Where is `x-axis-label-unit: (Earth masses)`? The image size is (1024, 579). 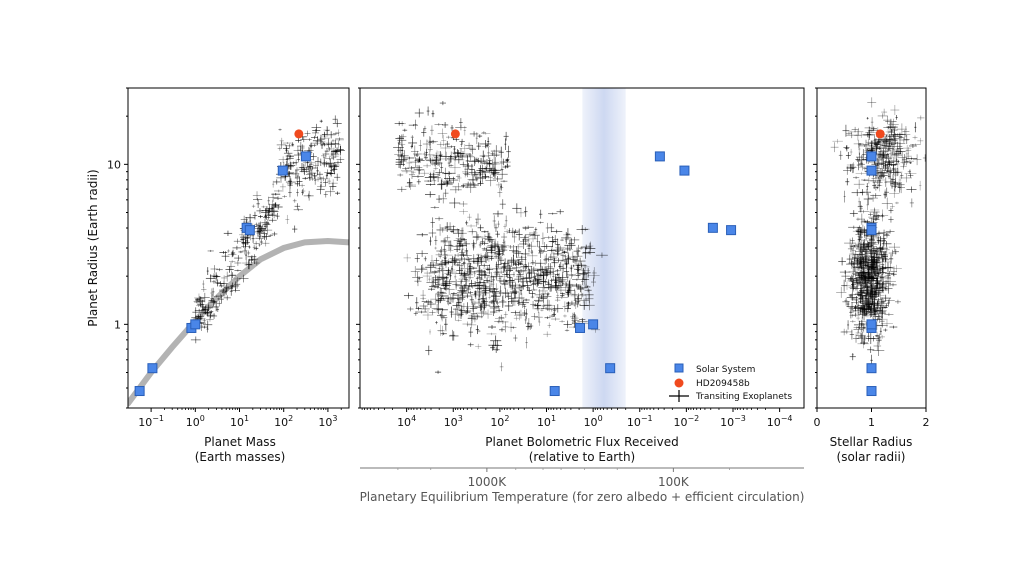
x-axis-label-unit: (Earth masses) is located at coordinates (240, 457).